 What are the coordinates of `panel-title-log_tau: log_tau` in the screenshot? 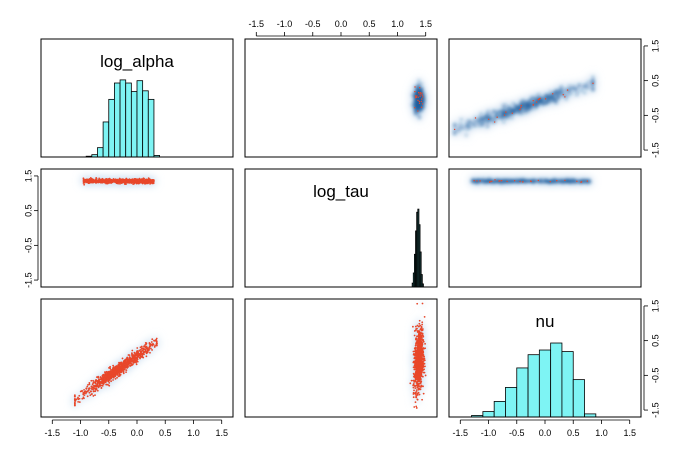 It's located at (341, 191).